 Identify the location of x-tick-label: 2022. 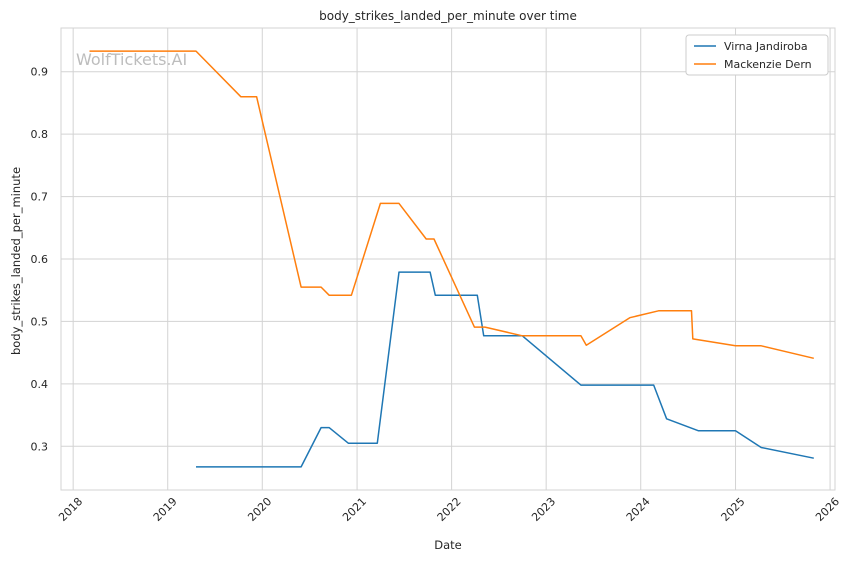
(449, 509).